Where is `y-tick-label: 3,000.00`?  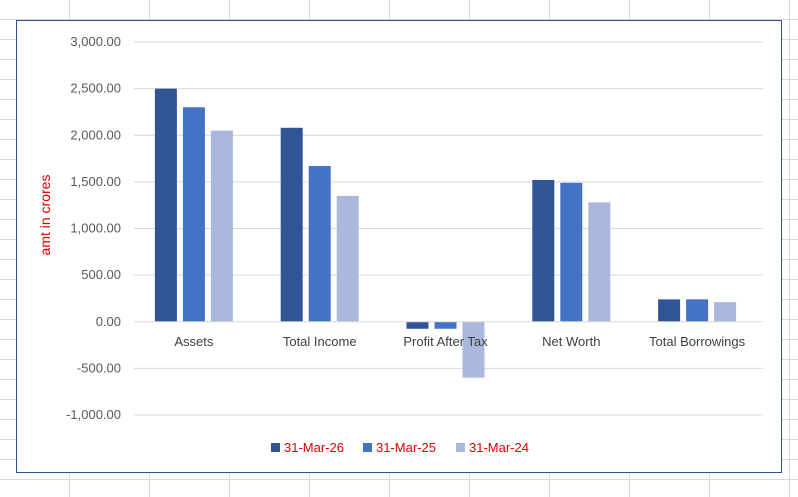 y-tick-label: 3,000.00 is located at coordinates (95, 41).